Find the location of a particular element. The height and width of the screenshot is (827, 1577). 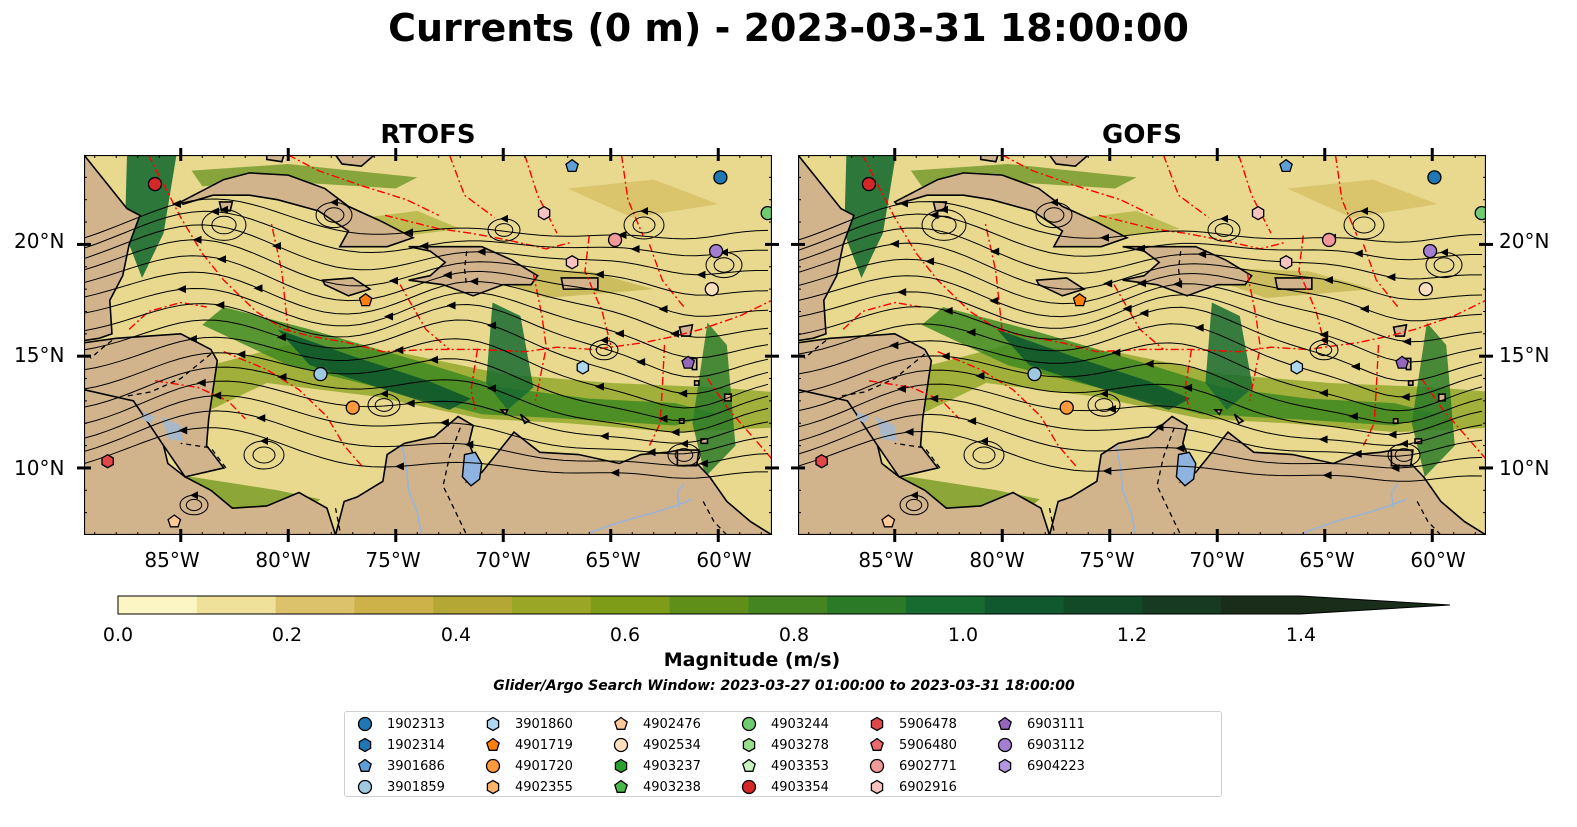

legend-entry: 5906480 is located at coordinates (913, 745).